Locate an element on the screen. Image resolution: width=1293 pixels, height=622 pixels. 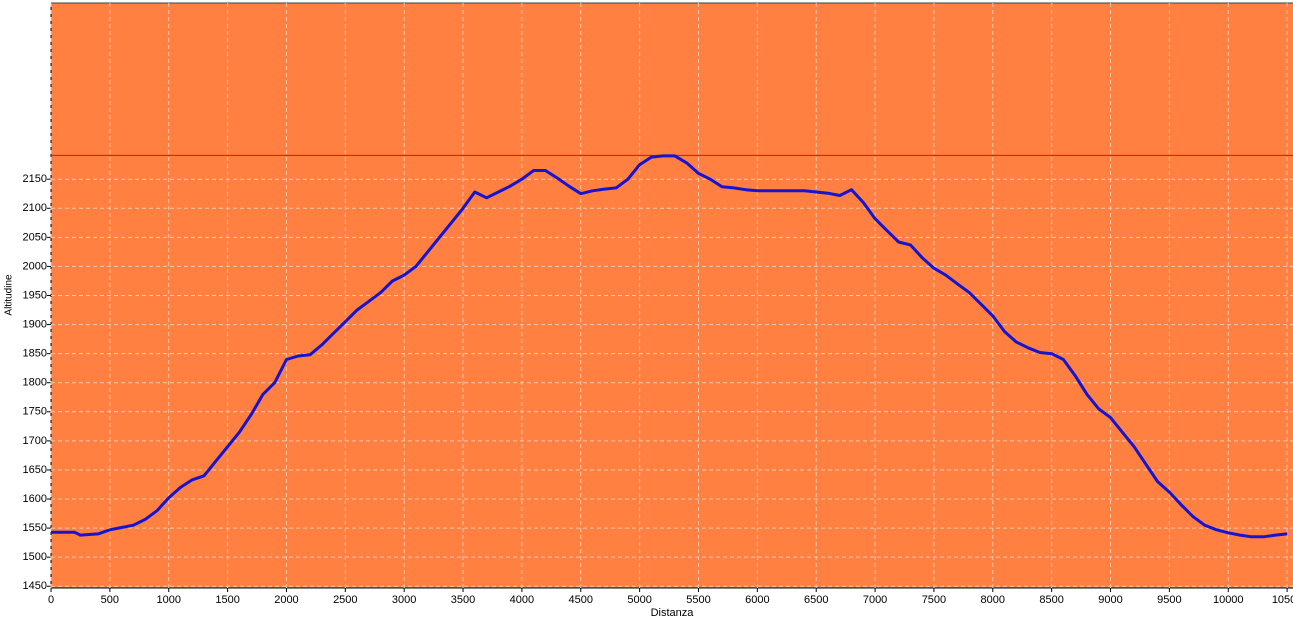
x-tick-label: 3000 is located at coordinates (404, 600).